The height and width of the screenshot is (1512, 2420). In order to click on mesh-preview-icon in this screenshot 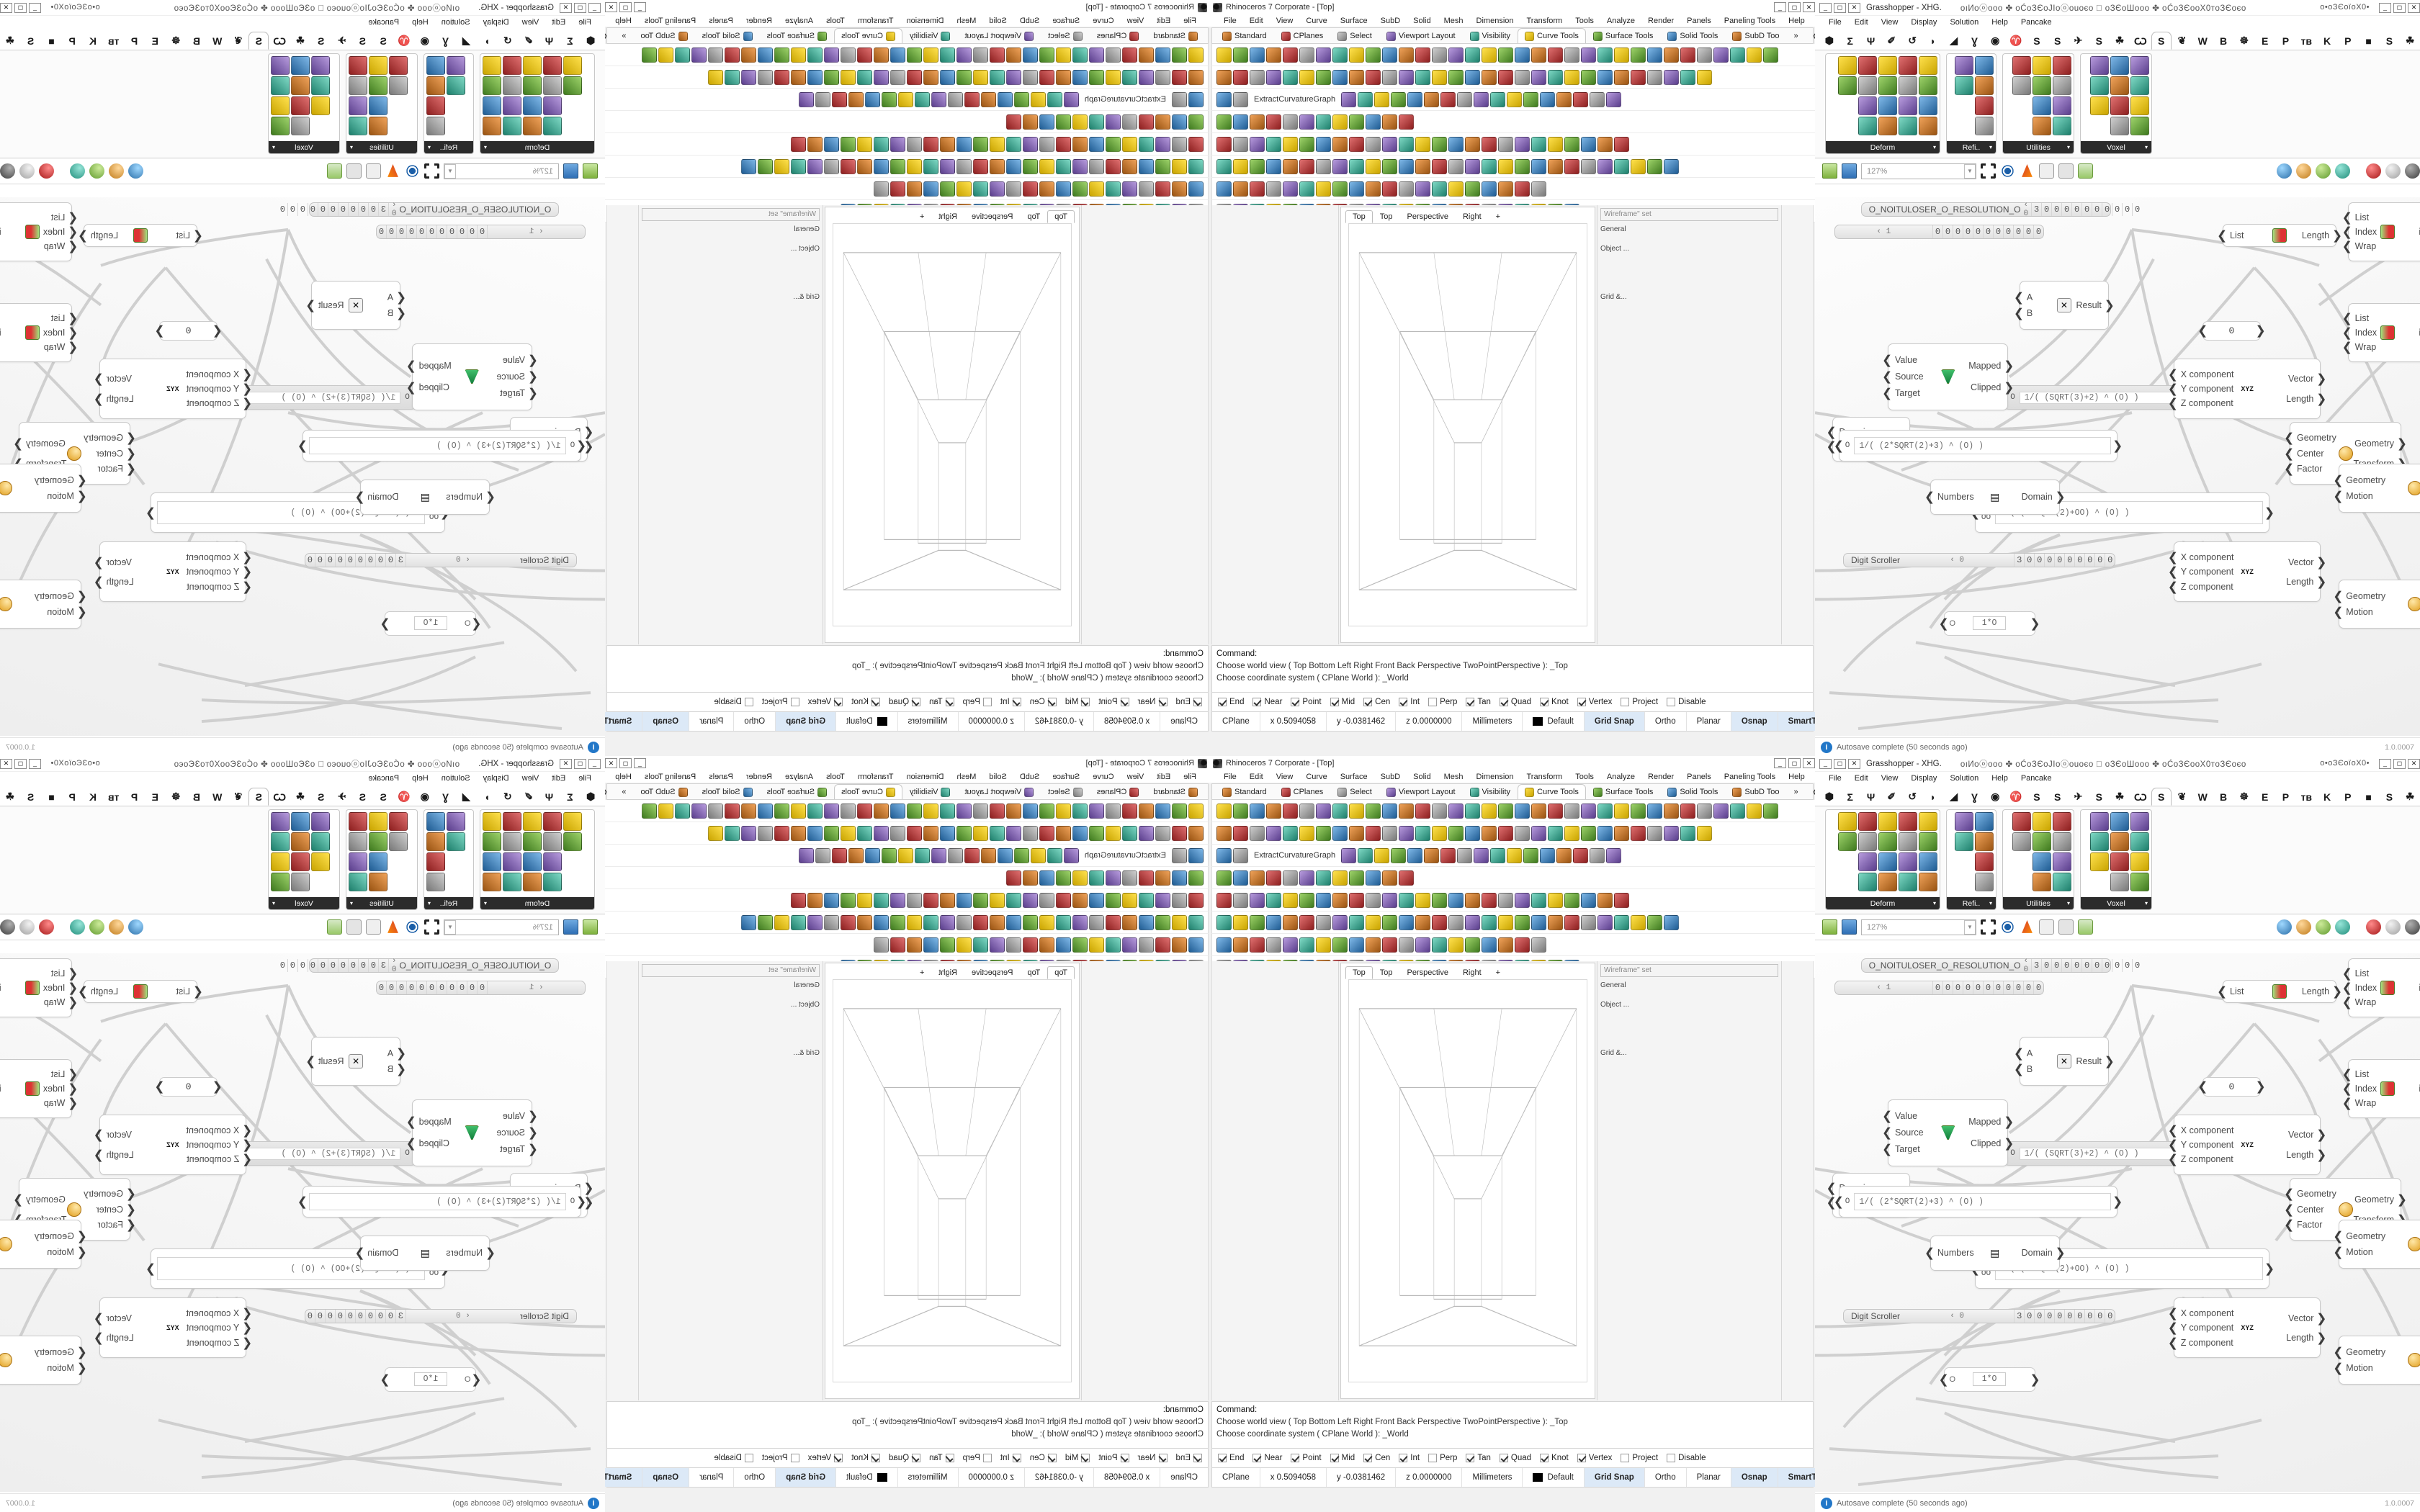, I will do `click(2342, 927)`.